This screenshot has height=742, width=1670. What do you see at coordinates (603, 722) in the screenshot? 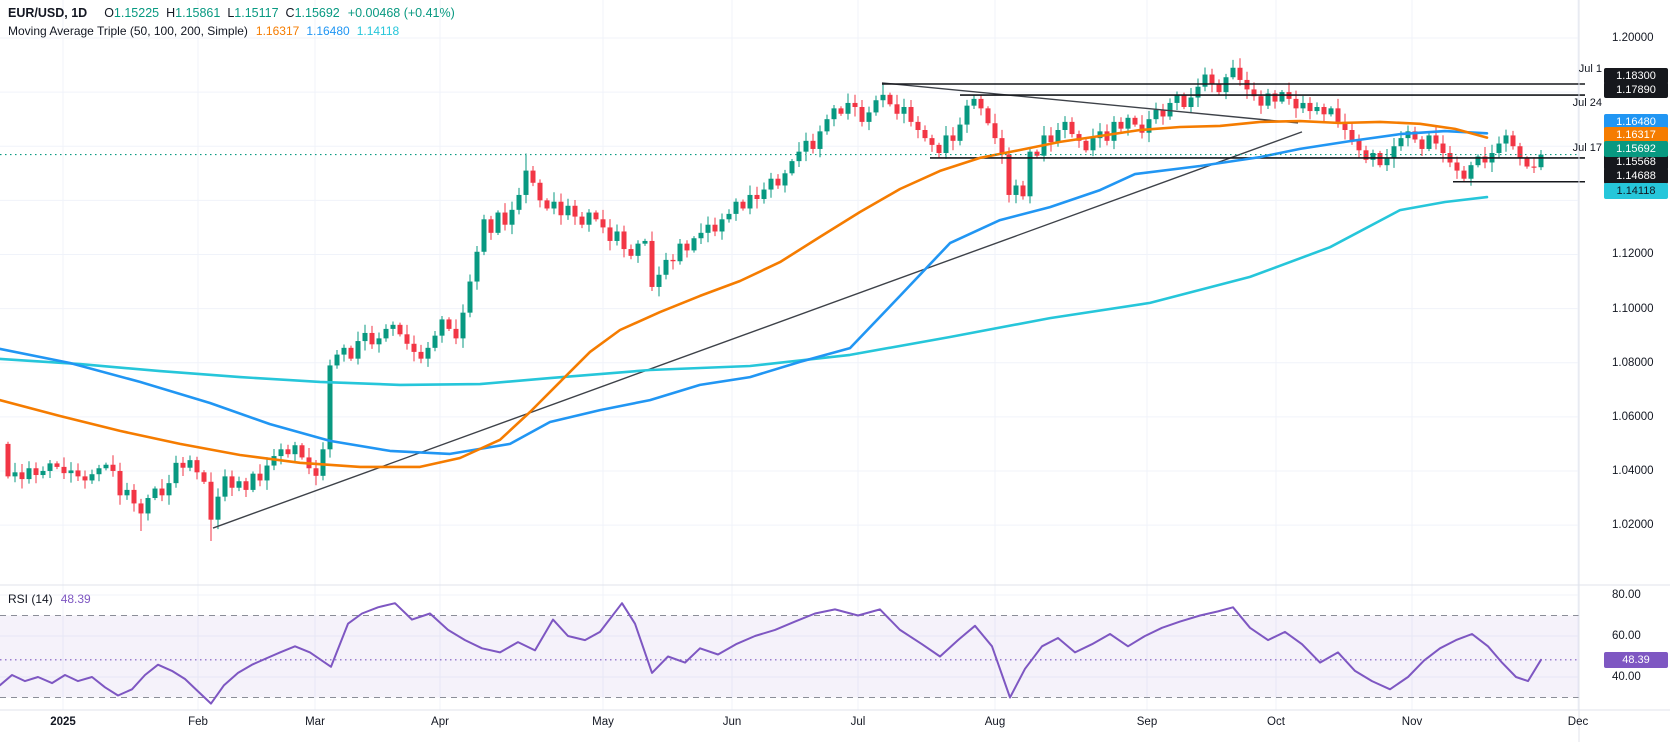
I see `time-axis-label: May` at bounding box center [603, 722].